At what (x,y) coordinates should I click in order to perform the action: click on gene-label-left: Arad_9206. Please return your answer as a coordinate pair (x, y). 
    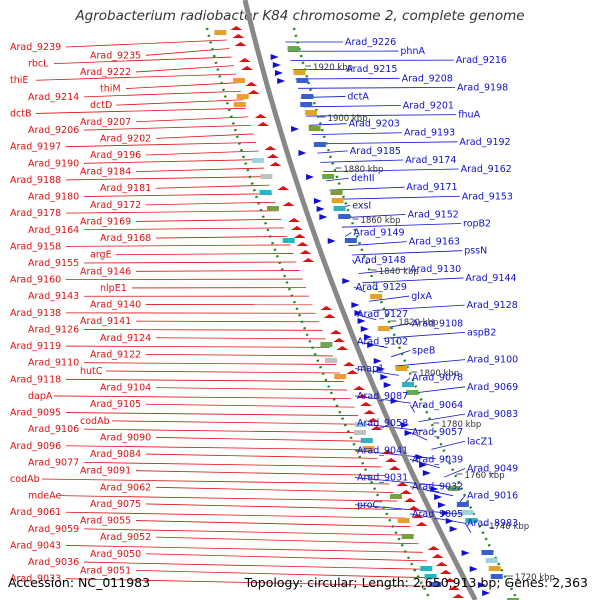
    Looking at the image, I should click on (53, 130).